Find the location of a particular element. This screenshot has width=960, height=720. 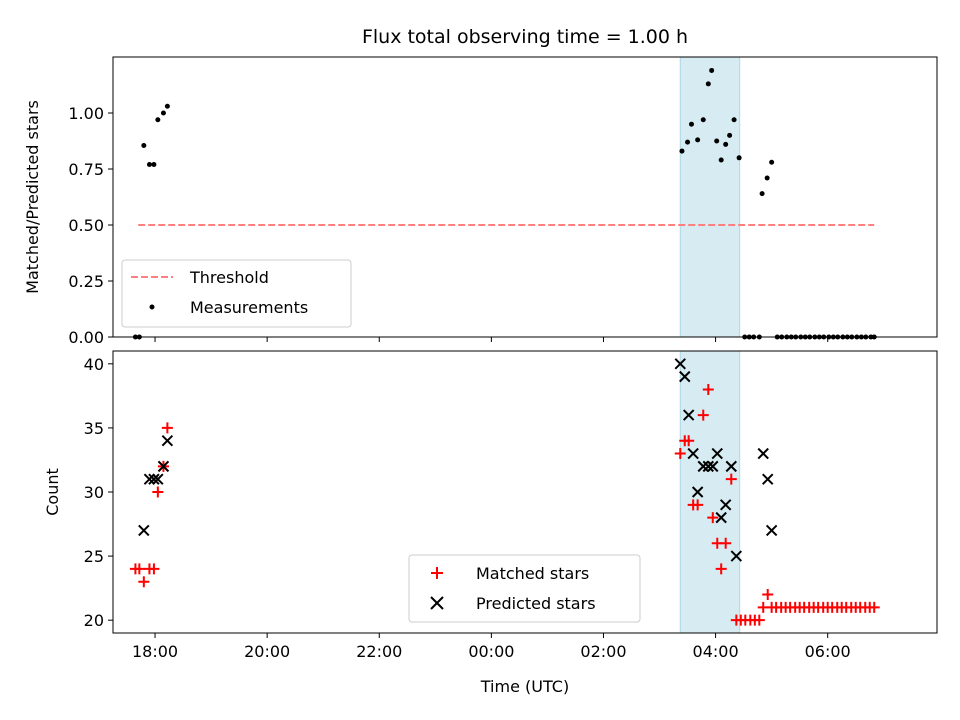

bottom-legend: Matched stars Predicted stars is located at coordinates (524, 588).